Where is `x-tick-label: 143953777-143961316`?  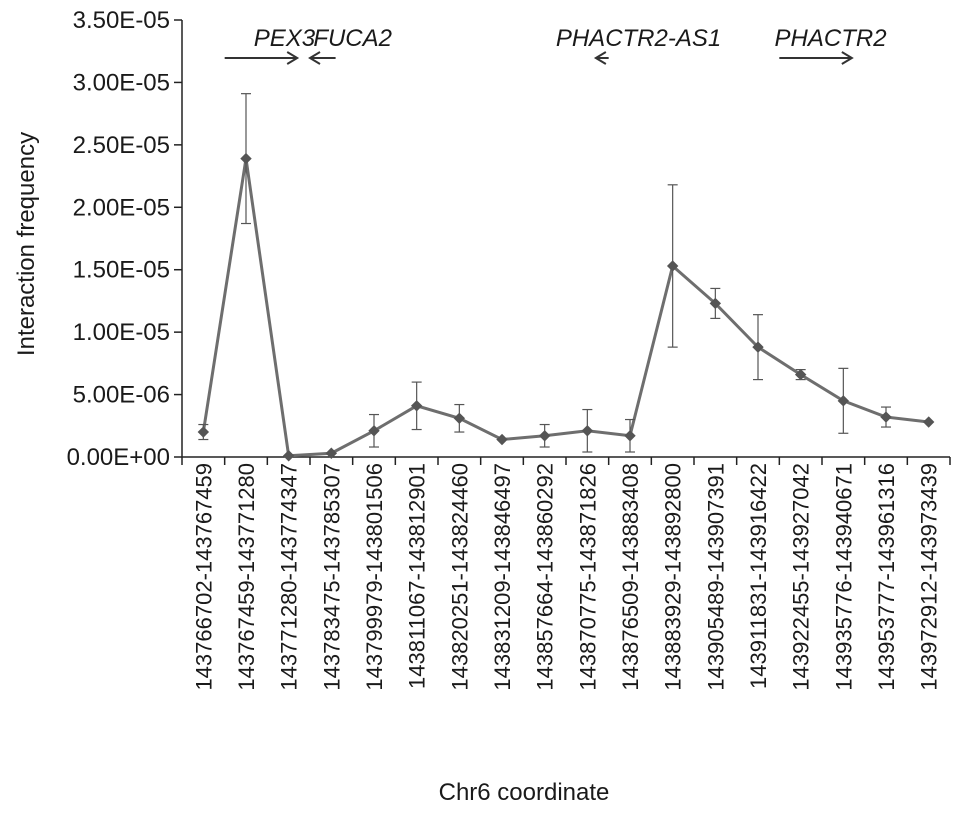
x-tick-label: 143953777-143961316 is located at coordinates (886, 577).